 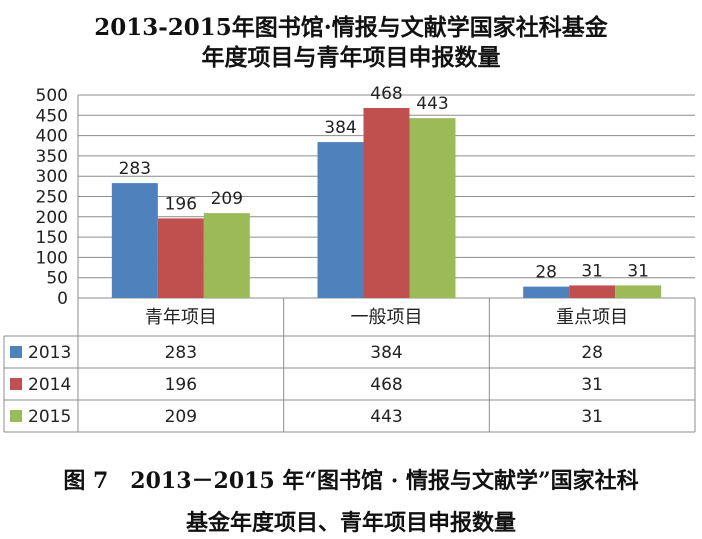 I want to click on data-label-2015-2: 31, so click(x=638, y=271).